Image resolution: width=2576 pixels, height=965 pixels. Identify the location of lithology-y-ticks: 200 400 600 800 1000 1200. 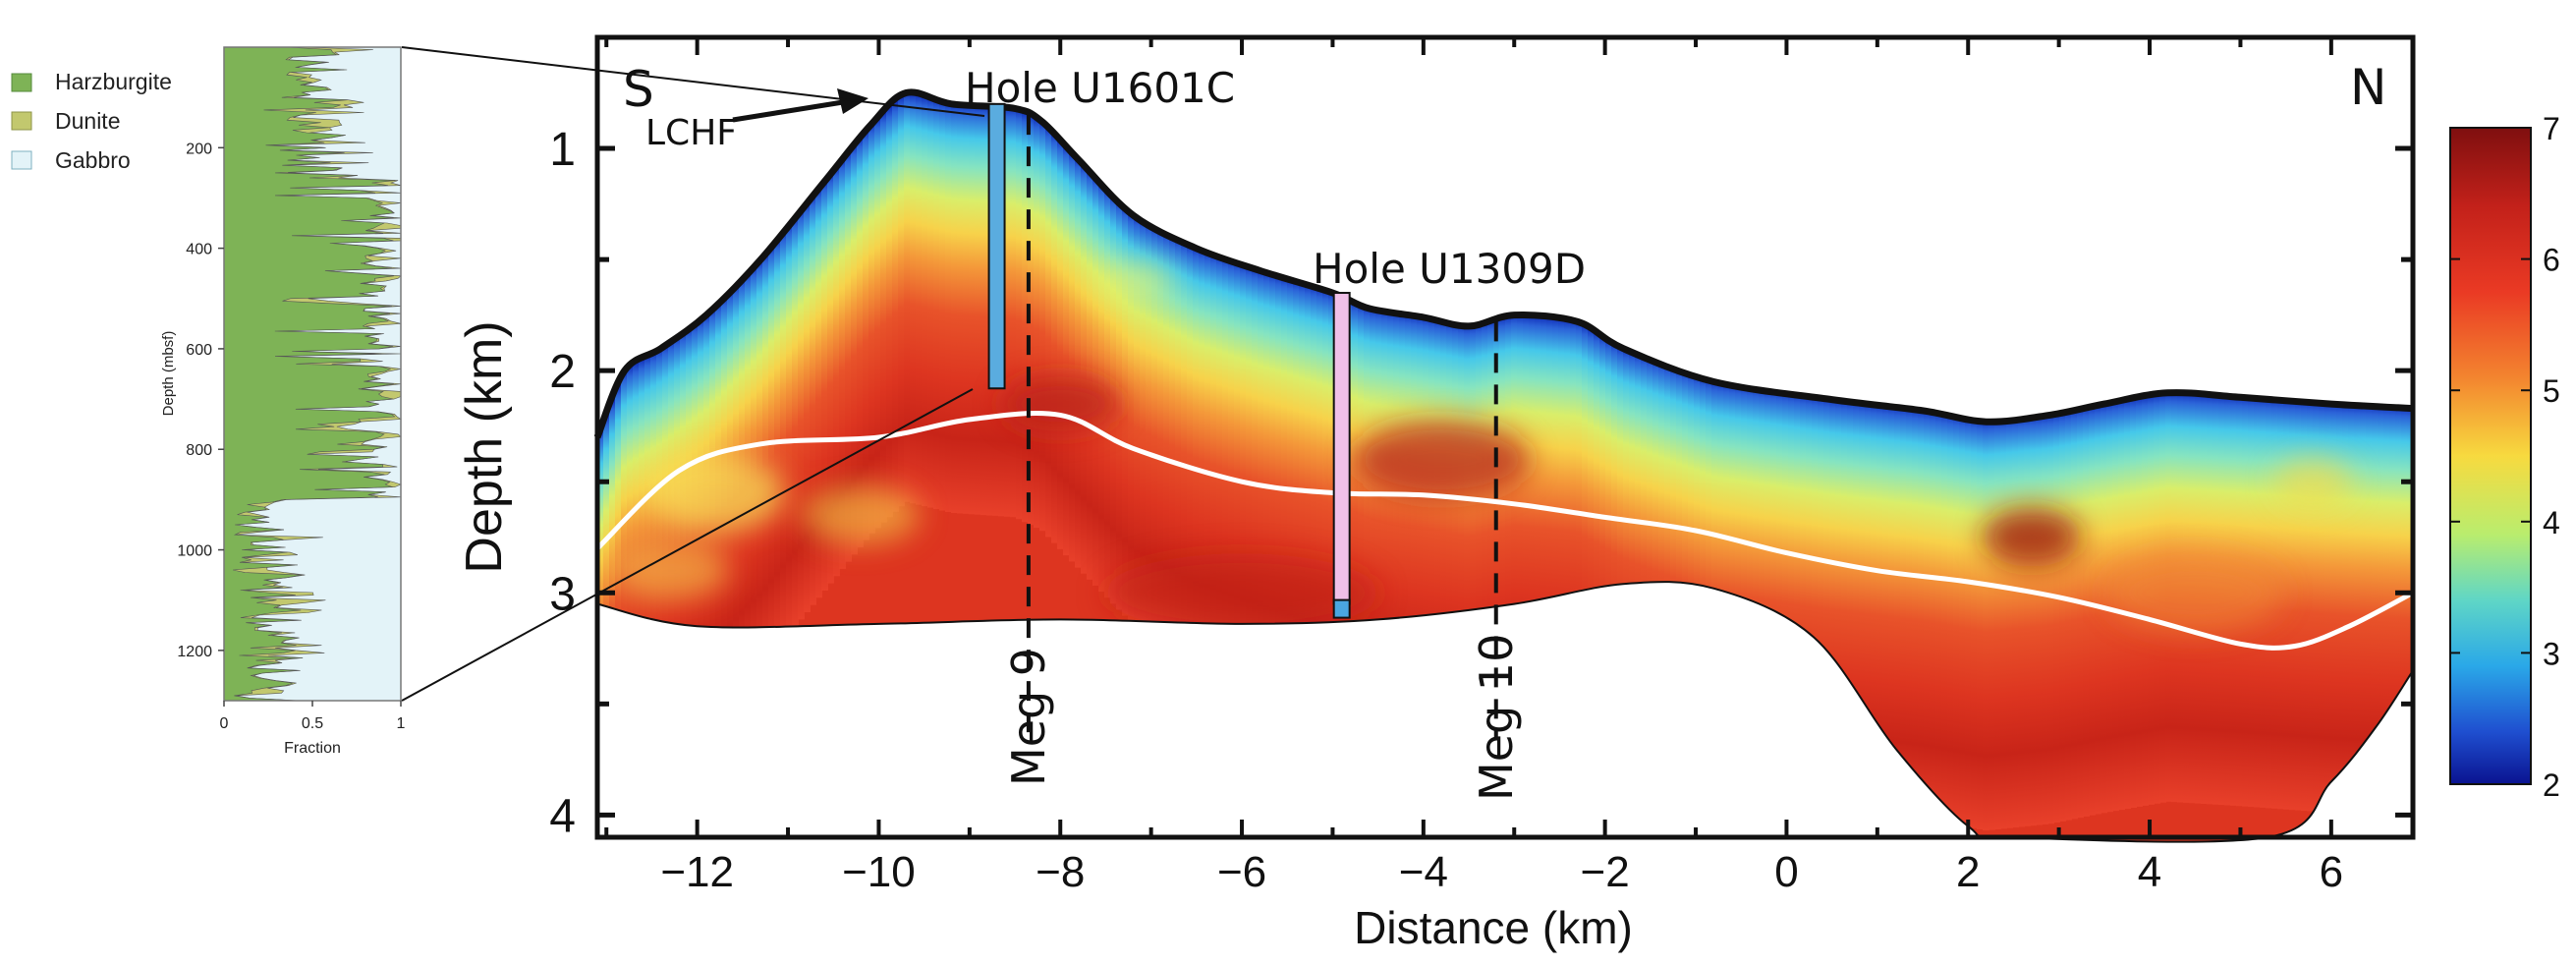
(200, 400).